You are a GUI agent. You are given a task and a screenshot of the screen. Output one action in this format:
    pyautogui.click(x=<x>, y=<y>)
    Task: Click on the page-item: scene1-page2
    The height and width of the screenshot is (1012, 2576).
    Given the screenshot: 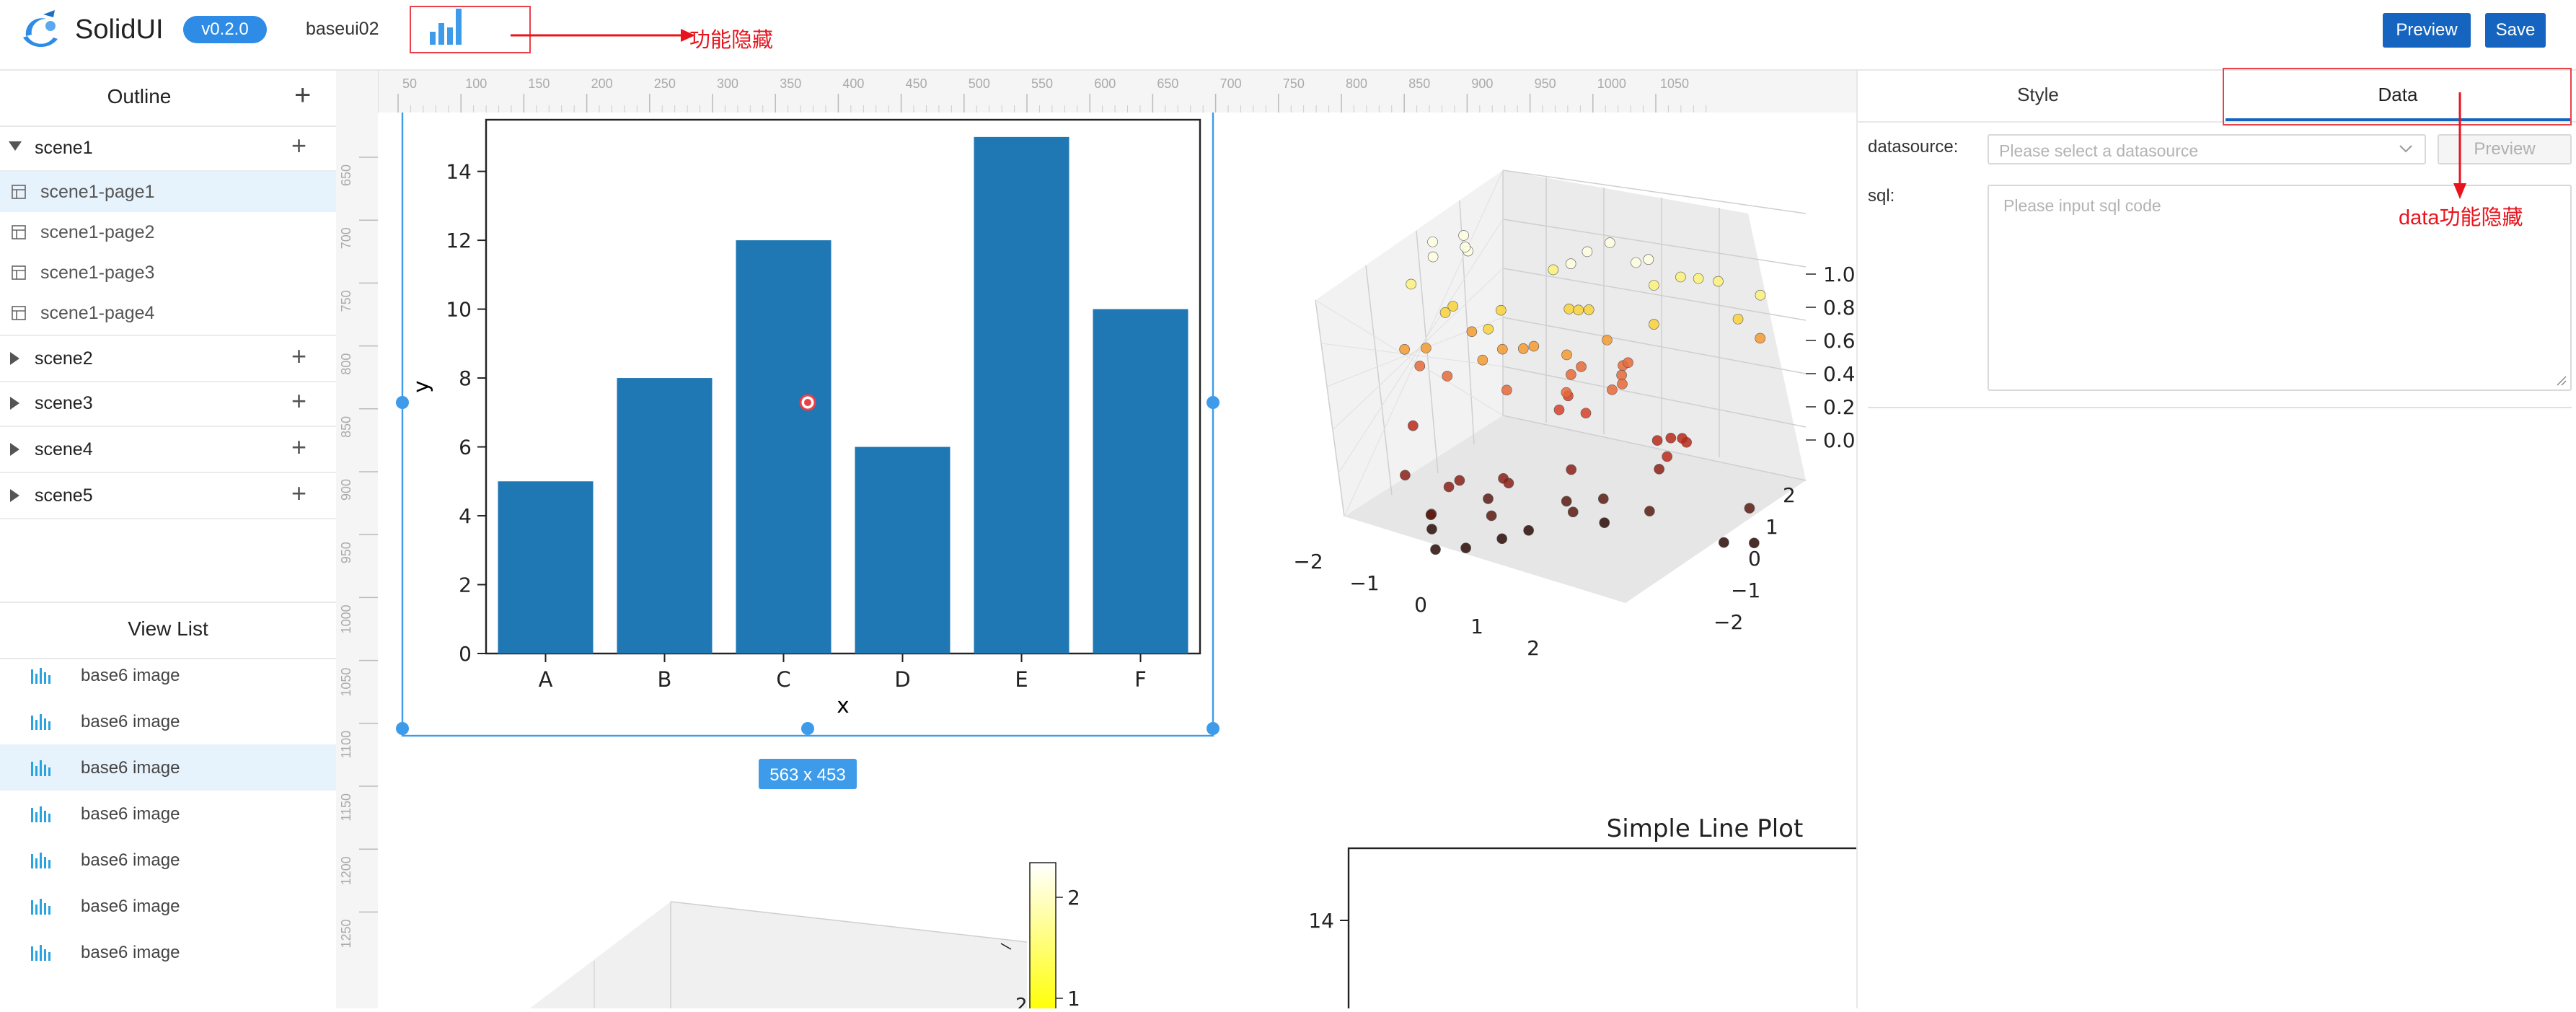 What is the action you would take?
    pyautogui.click(x=168, y=232)
    